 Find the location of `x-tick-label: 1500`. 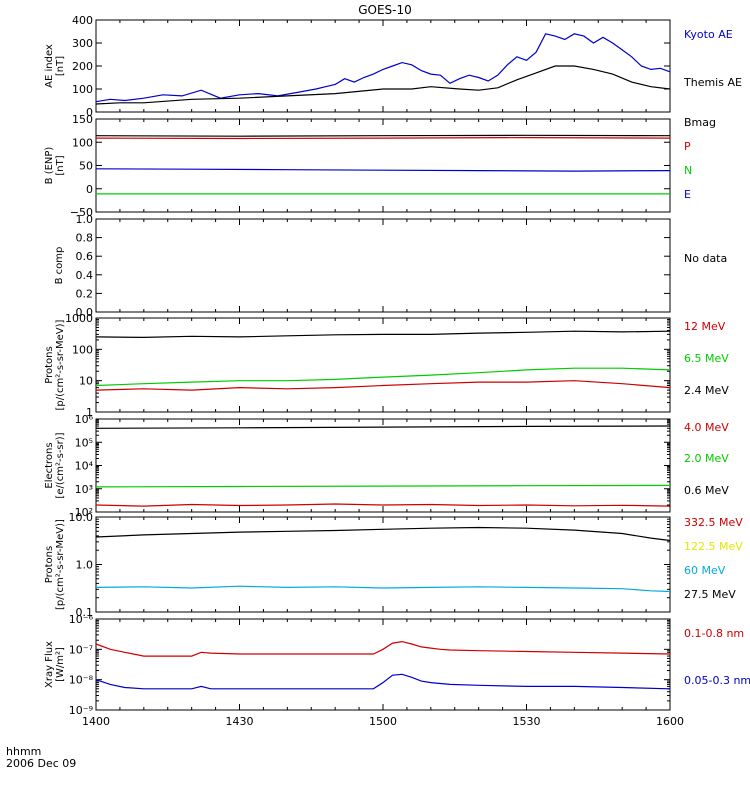

x-tick-label: 1500 is located at coordinates (383, 721).